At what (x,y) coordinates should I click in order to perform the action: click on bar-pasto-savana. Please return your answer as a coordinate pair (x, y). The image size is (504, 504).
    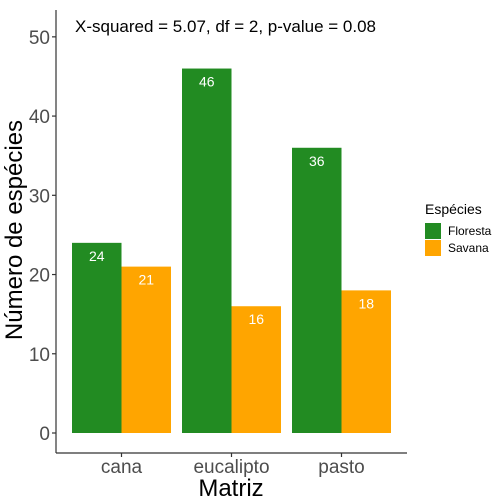
    Looking at the image, I should click on (366, 361).